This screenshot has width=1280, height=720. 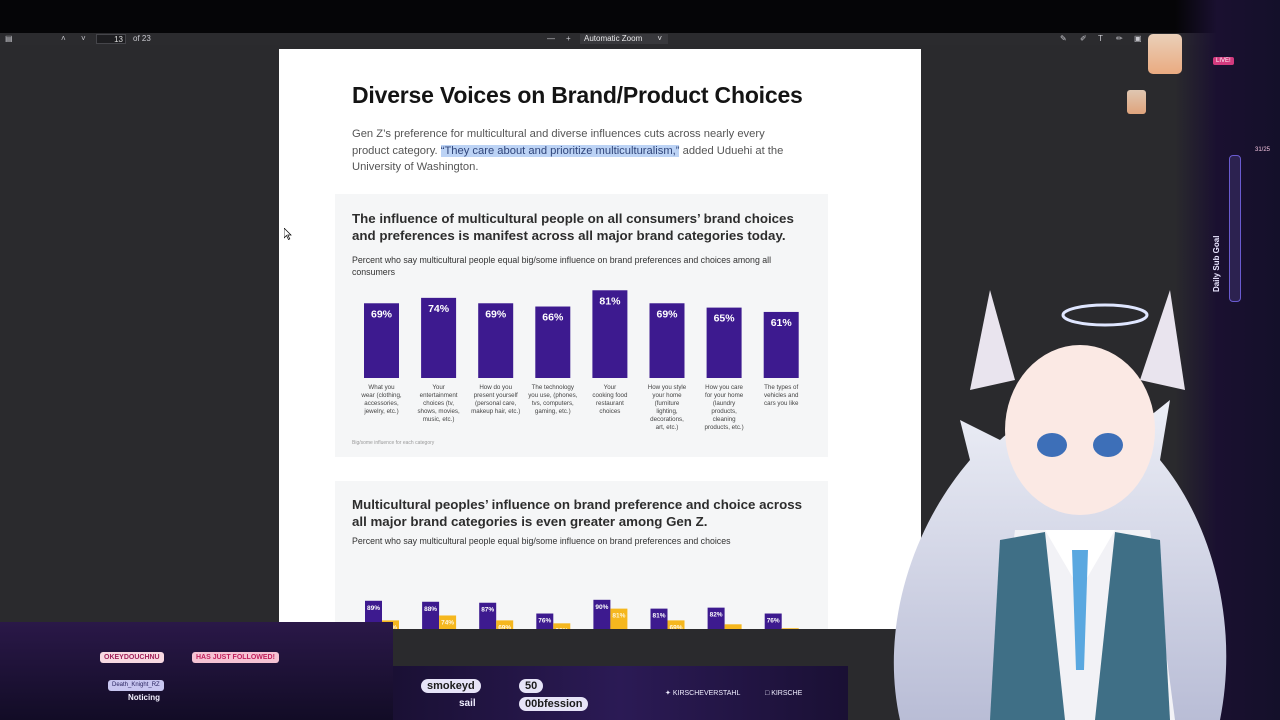 I want to click on ticker-name-1: smokeyd, so click(x=451, y=686).